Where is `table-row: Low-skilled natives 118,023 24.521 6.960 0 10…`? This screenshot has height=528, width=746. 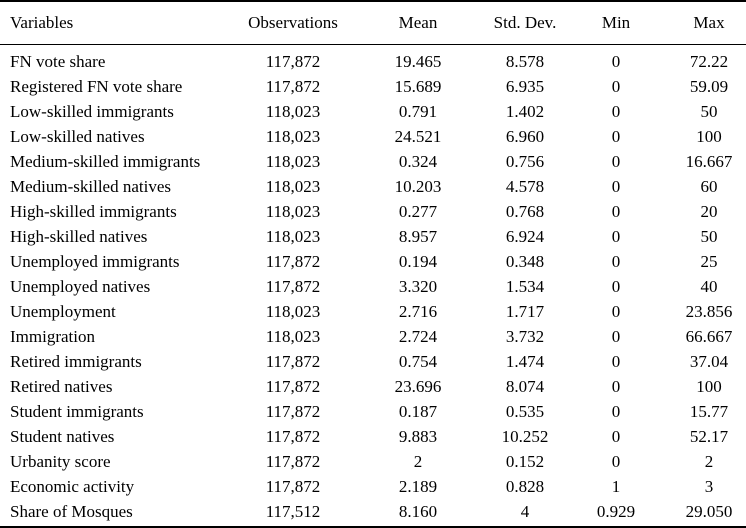
table-row: Low-skilled natives 118,023 24.521 6.960 0 10… is located at coordinates (373, 136).